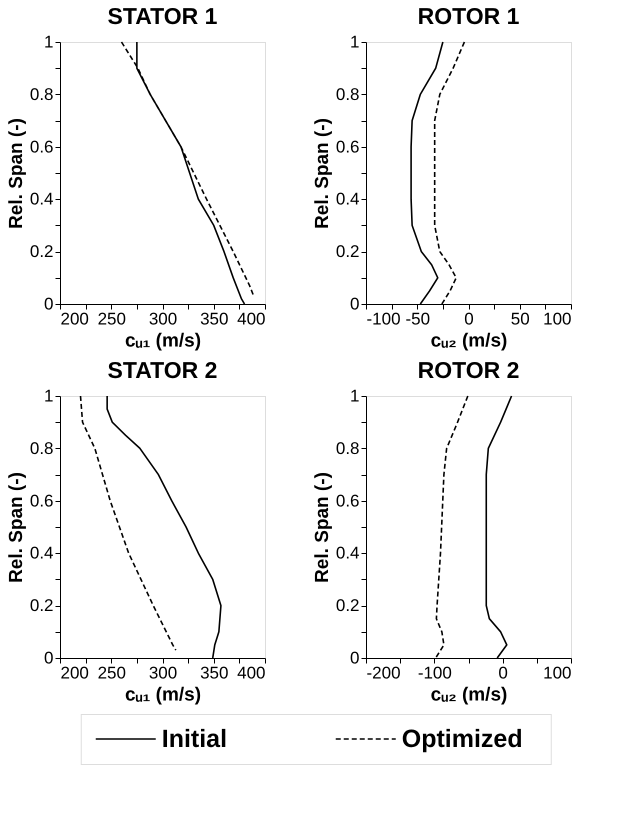 The image size is (631, 835). What do you see at coordinates (195, 739) in the screenshot?
I see `legend-label: Initial` at bounding box center [195, 739].